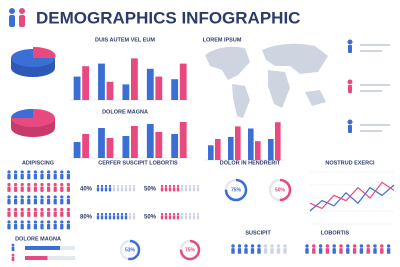  I want to click on section-title: DUIS AUTEM VEL EUM, so click(125, 40).